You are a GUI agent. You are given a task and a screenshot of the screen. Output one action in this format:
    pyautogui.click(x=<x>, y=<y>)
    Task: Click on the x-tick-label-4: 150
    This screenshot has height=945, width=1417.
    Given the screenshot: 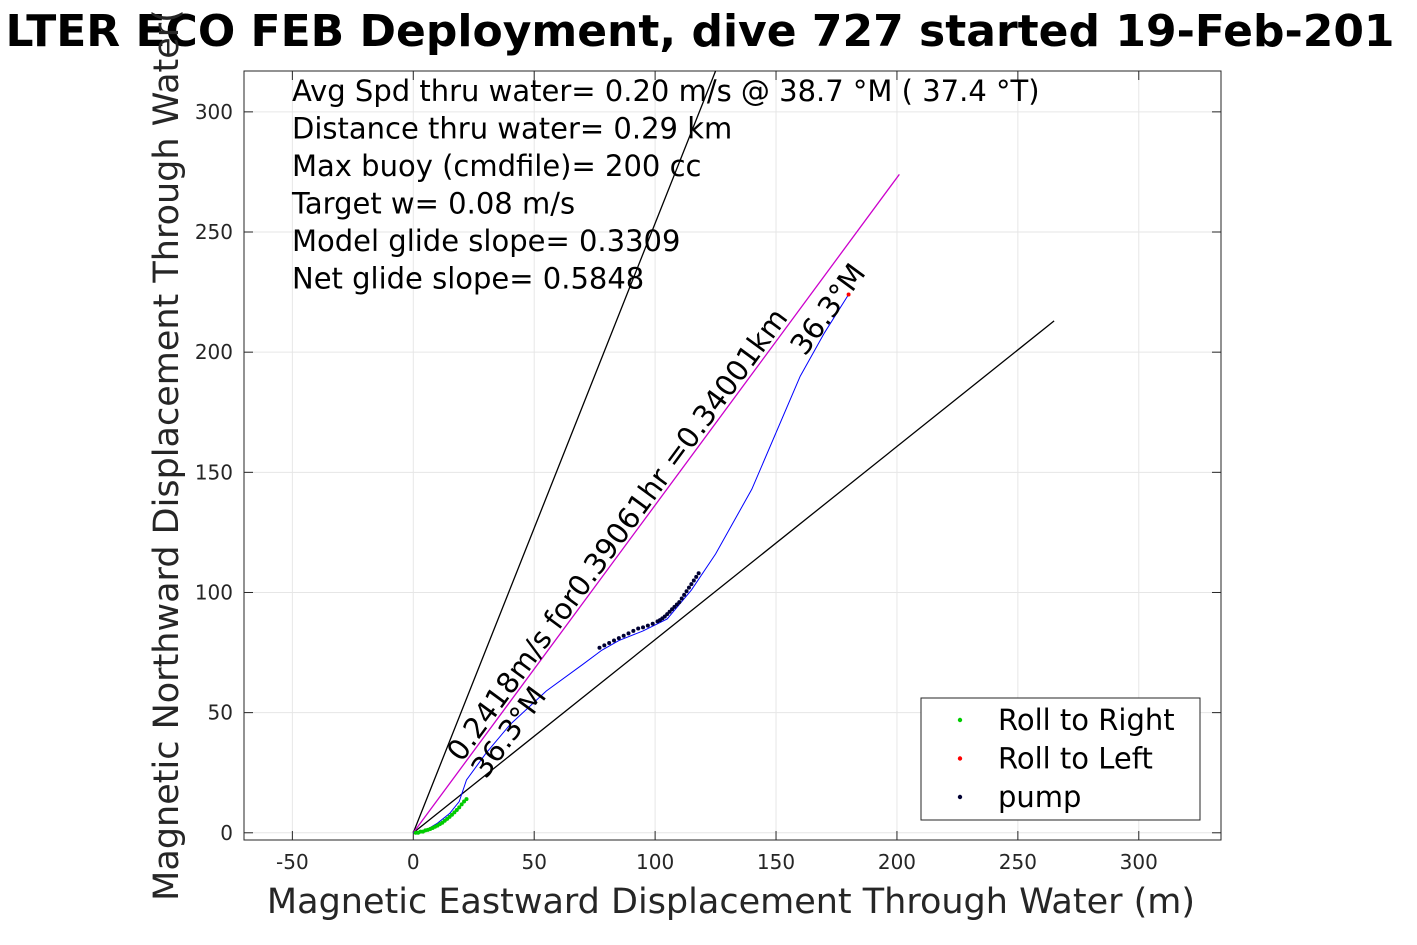 What is the action you would take?
    pyautogui.click(x=776, y=862)
    